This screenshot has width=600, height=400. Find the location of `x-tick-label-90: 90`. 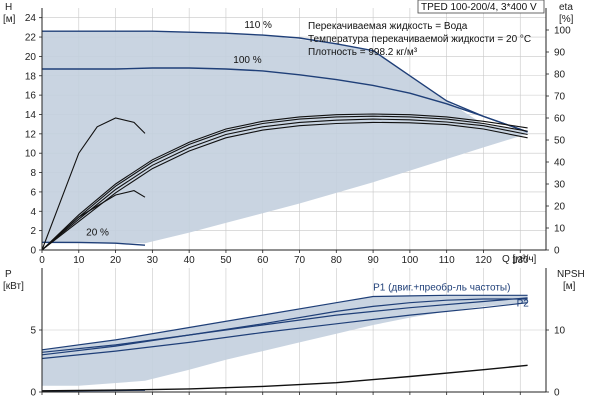

x-tick-label-90: 90 is located at coordinates (374, 260).